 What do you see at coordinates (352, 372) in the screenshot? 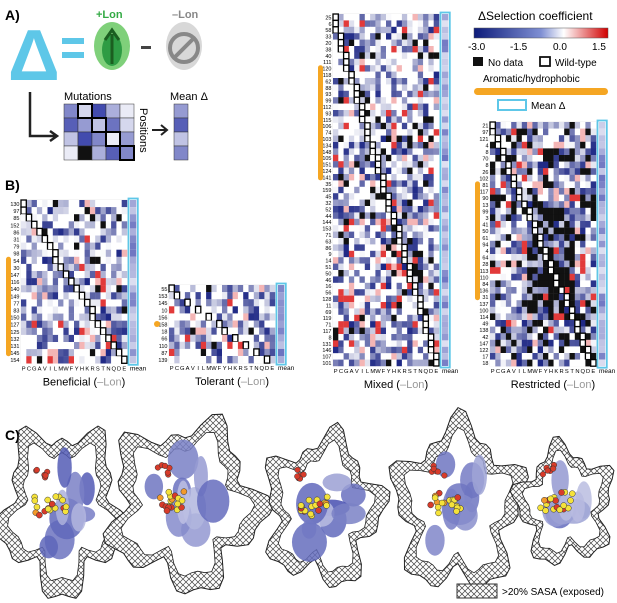
I see `aa-tick-label: A` at bounding box center [352, 372].